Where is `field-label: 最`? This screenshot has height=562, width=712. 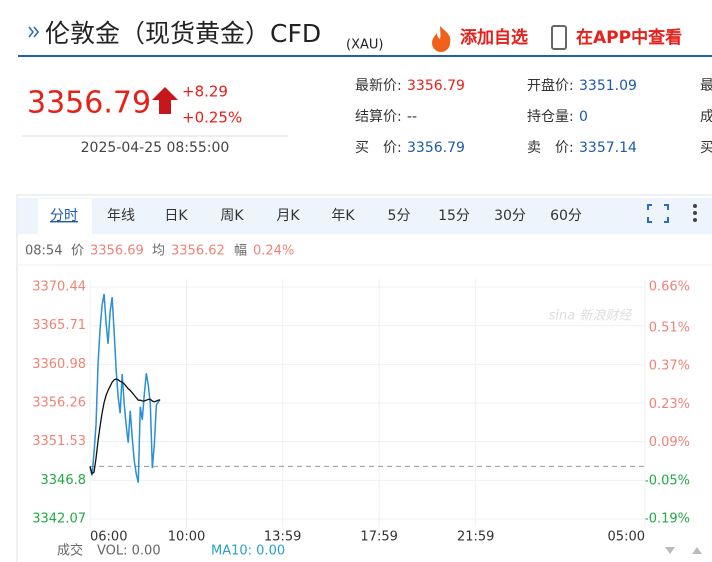 field-label: 最 is located at coordinates (706, 86).